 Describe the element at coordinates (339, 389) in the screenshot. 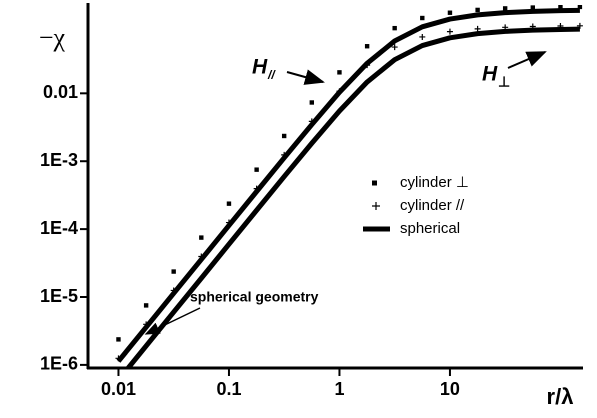

I see `x-tick-label: 1` at that location.